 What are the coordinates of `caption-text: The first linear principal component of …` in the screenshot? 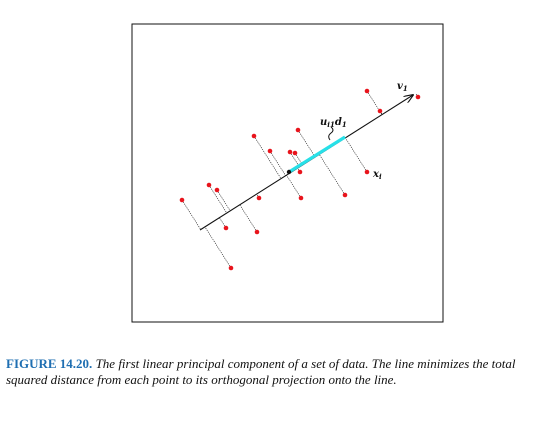 It's located at (261, 371).